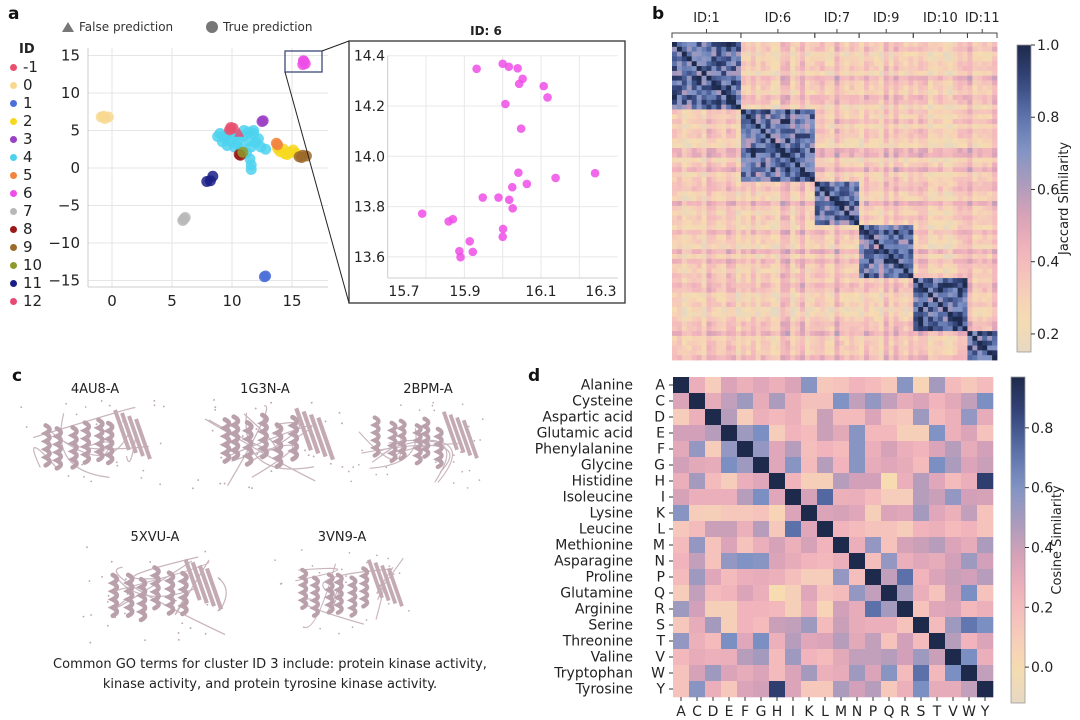 The image size is (1080, 720). Describe the element at coordinates (213, 176) in the screenshot. I see `cluster-11-point` at that location.